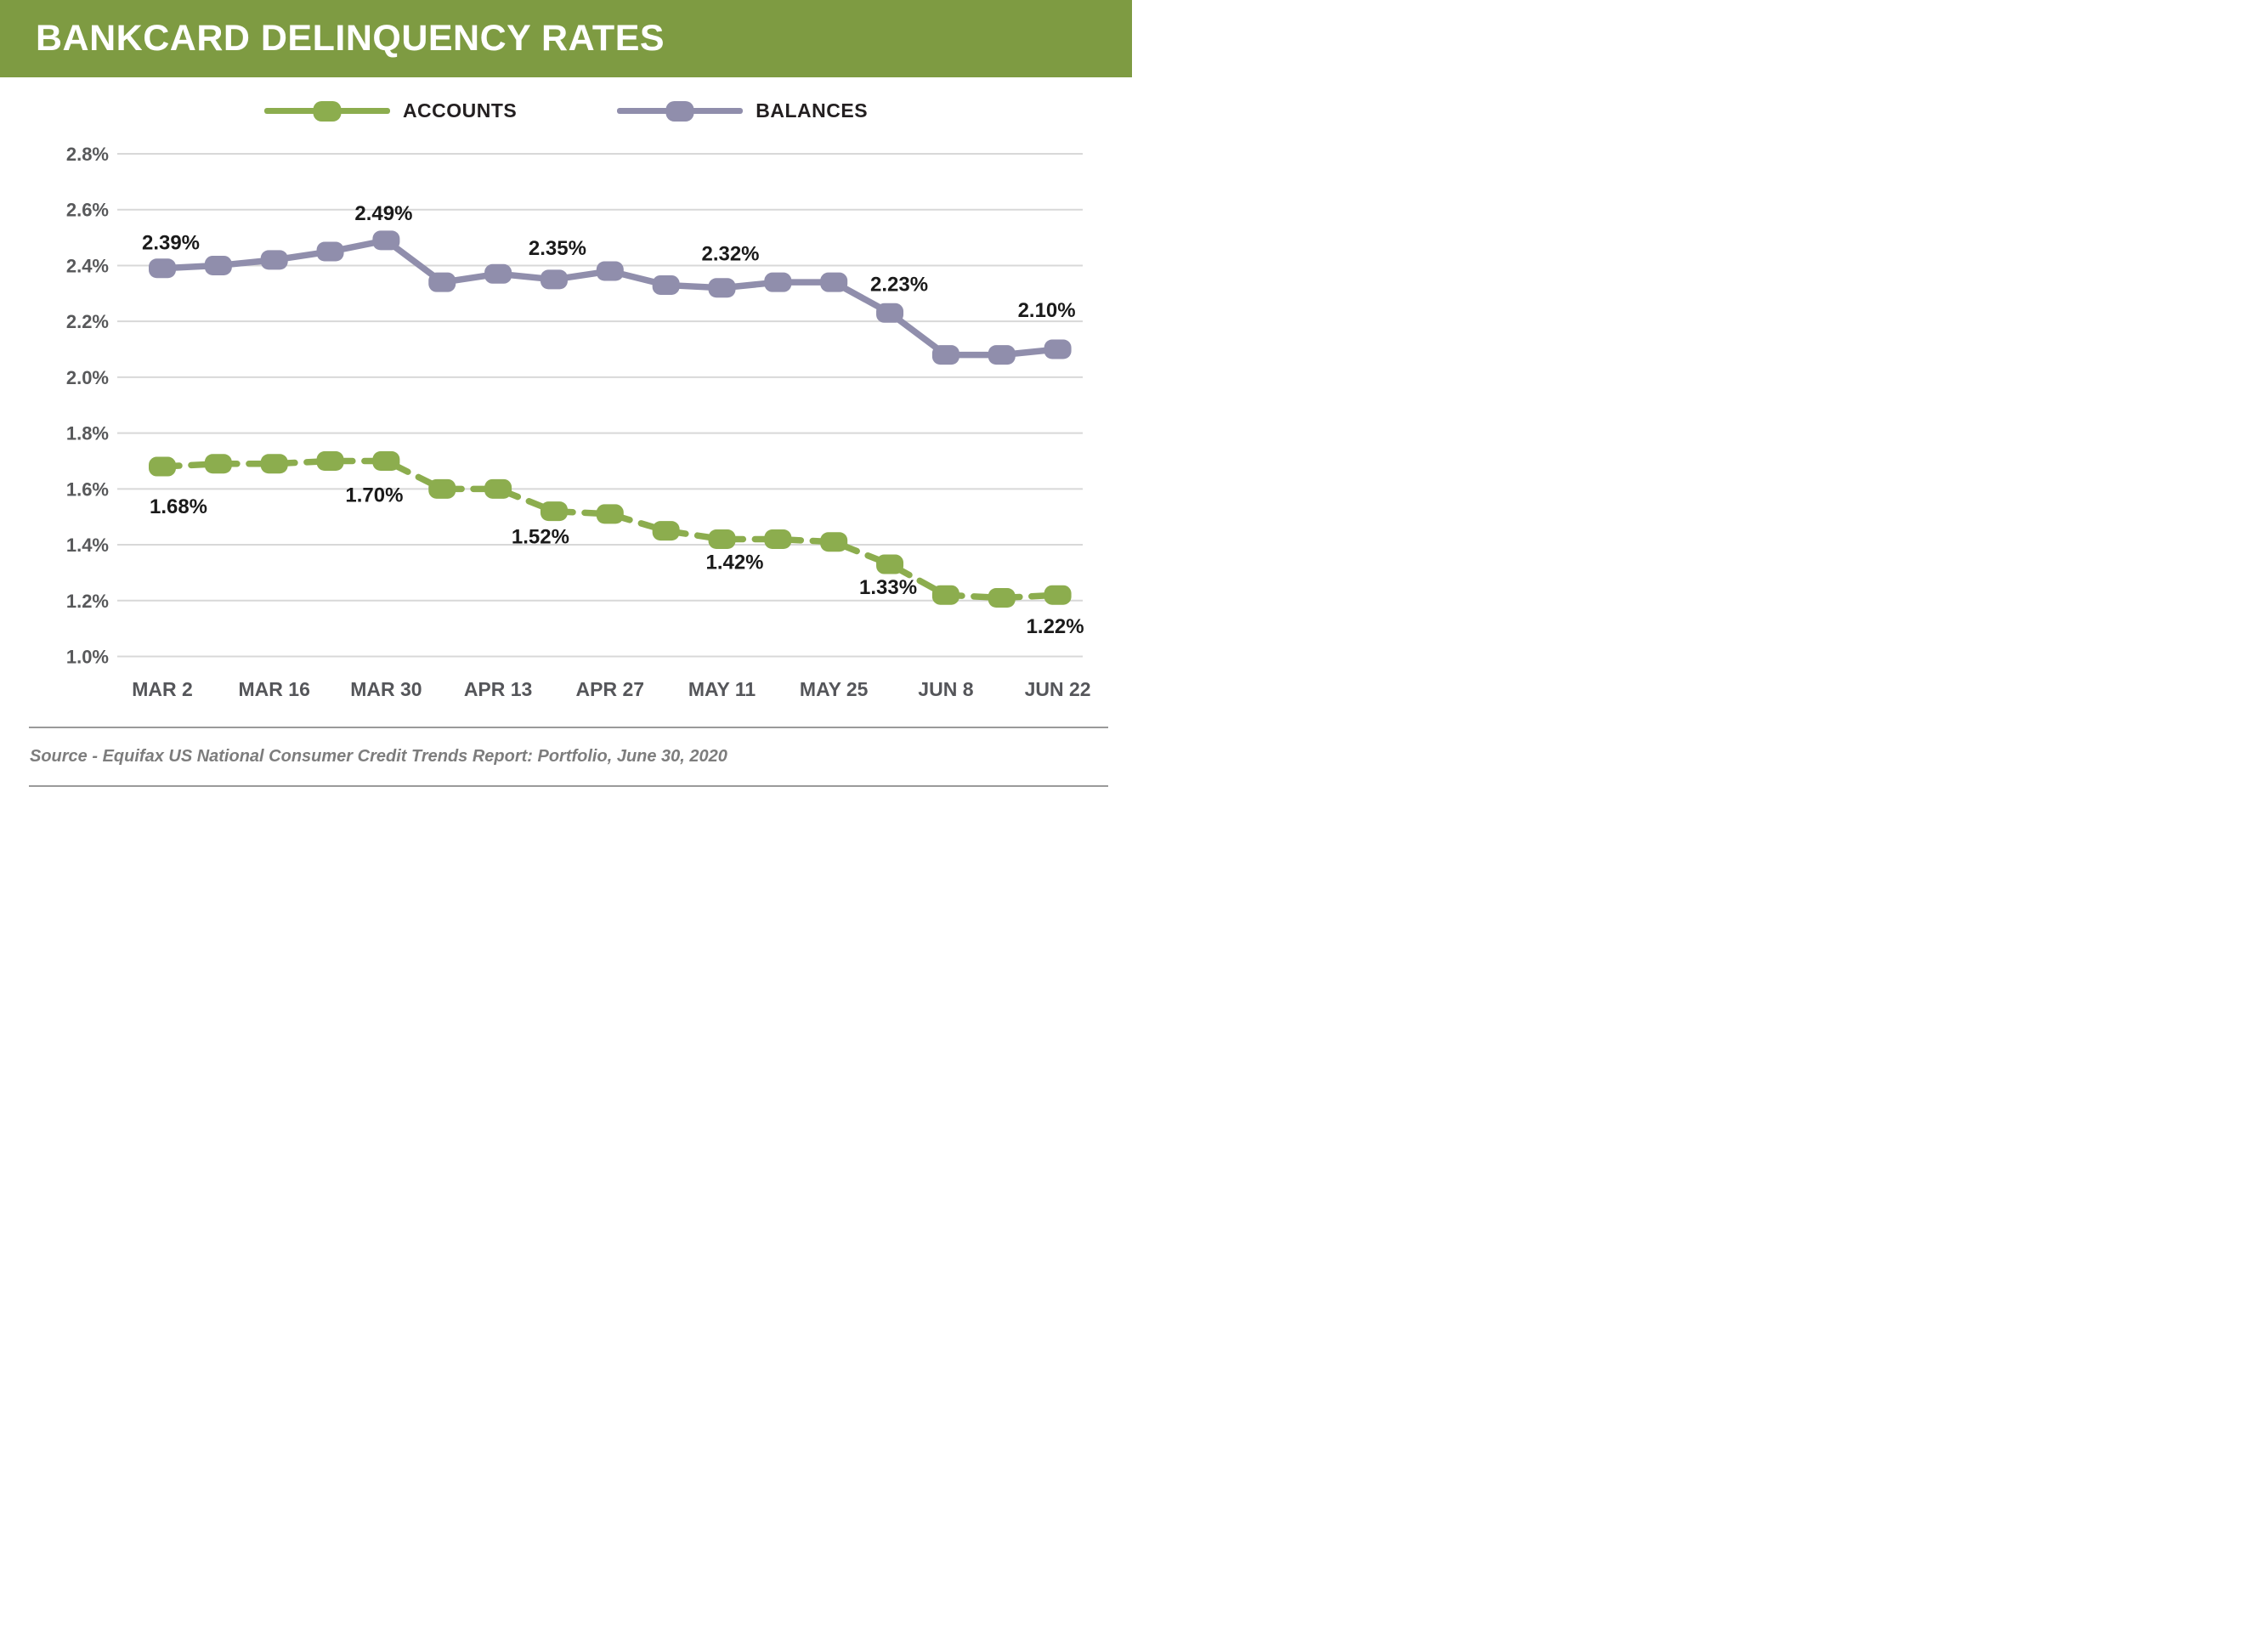  I want to click on chart-legend: ACCOUNTS BALANCES, so click(566, 110).